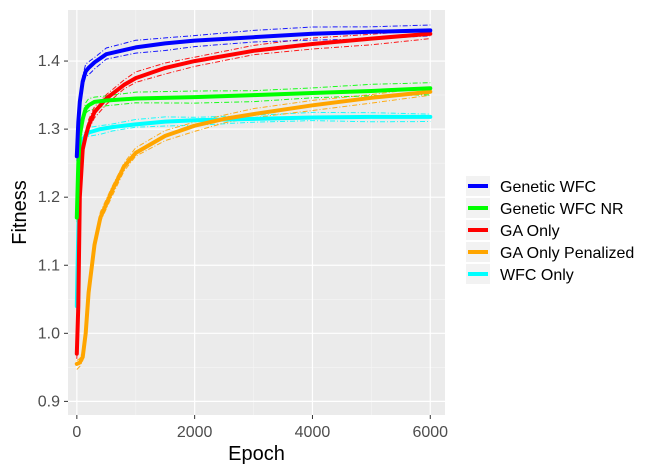  I want to click on x-axis-title: Epoch, so click(256, 453).